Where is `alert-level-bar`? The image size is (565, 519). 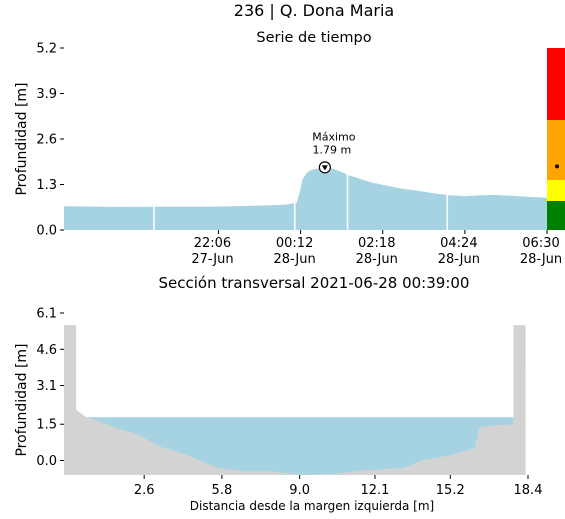 alert-level-bar is located at coordinates (556, 139).